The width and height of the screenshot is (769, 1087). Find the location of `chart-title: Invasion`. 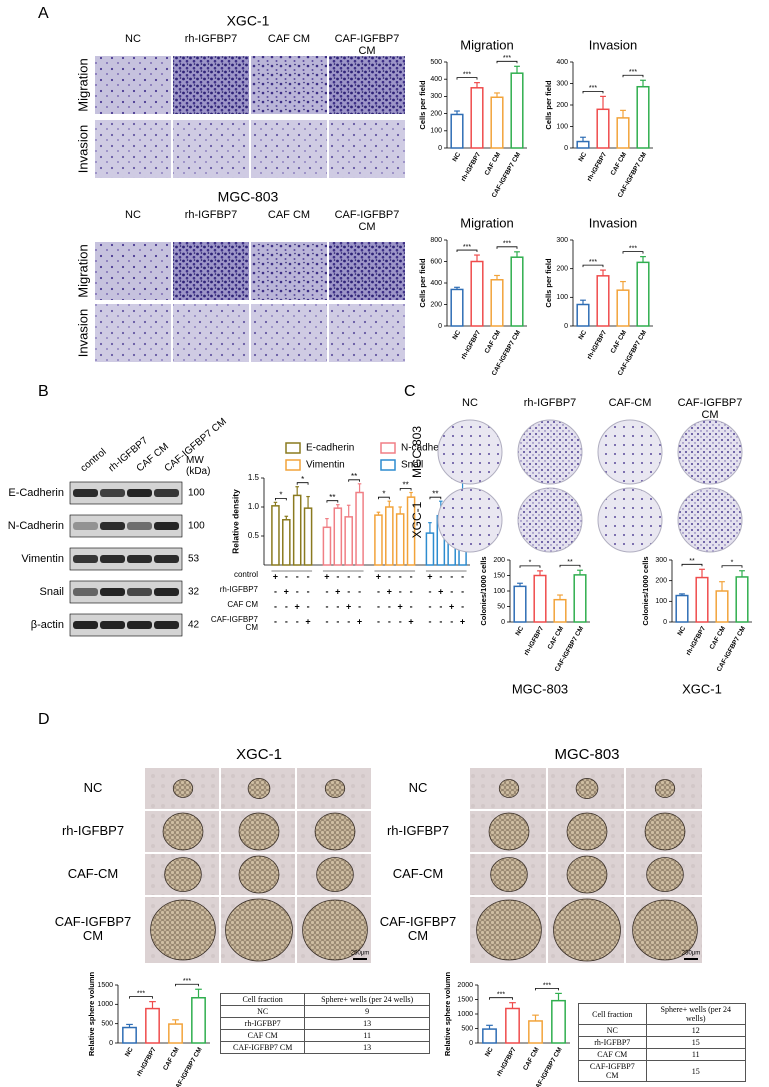

chart-title: Invasion is located at coordinates (613, 222).